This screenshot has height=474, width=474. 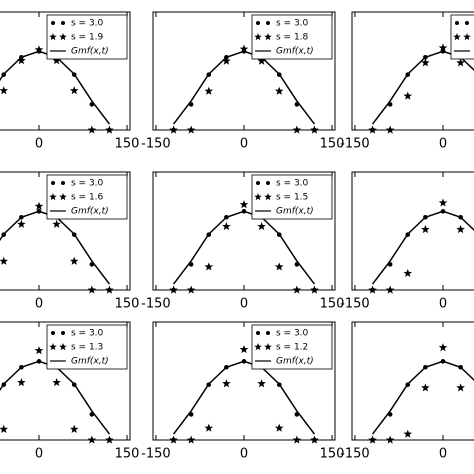 I want to click on legend: s = 3.0 s = 1.2 Gmf(x,t), so click(x=292, y=347).